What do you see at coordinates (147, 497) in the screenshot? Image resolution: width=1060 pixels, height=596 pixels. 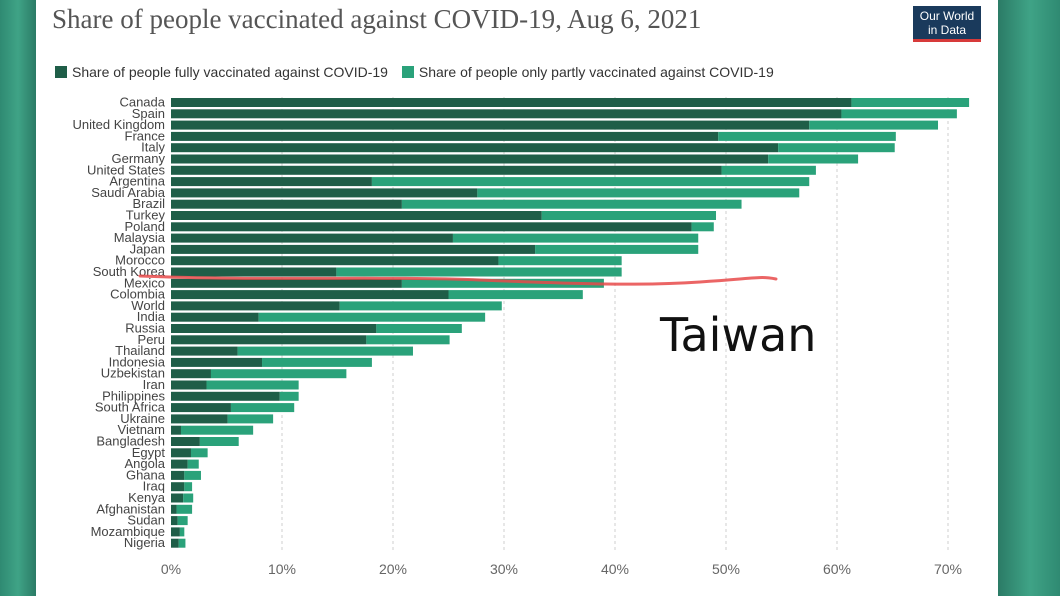 I see `category-label: Kenya` at bounding box center [147, 497].